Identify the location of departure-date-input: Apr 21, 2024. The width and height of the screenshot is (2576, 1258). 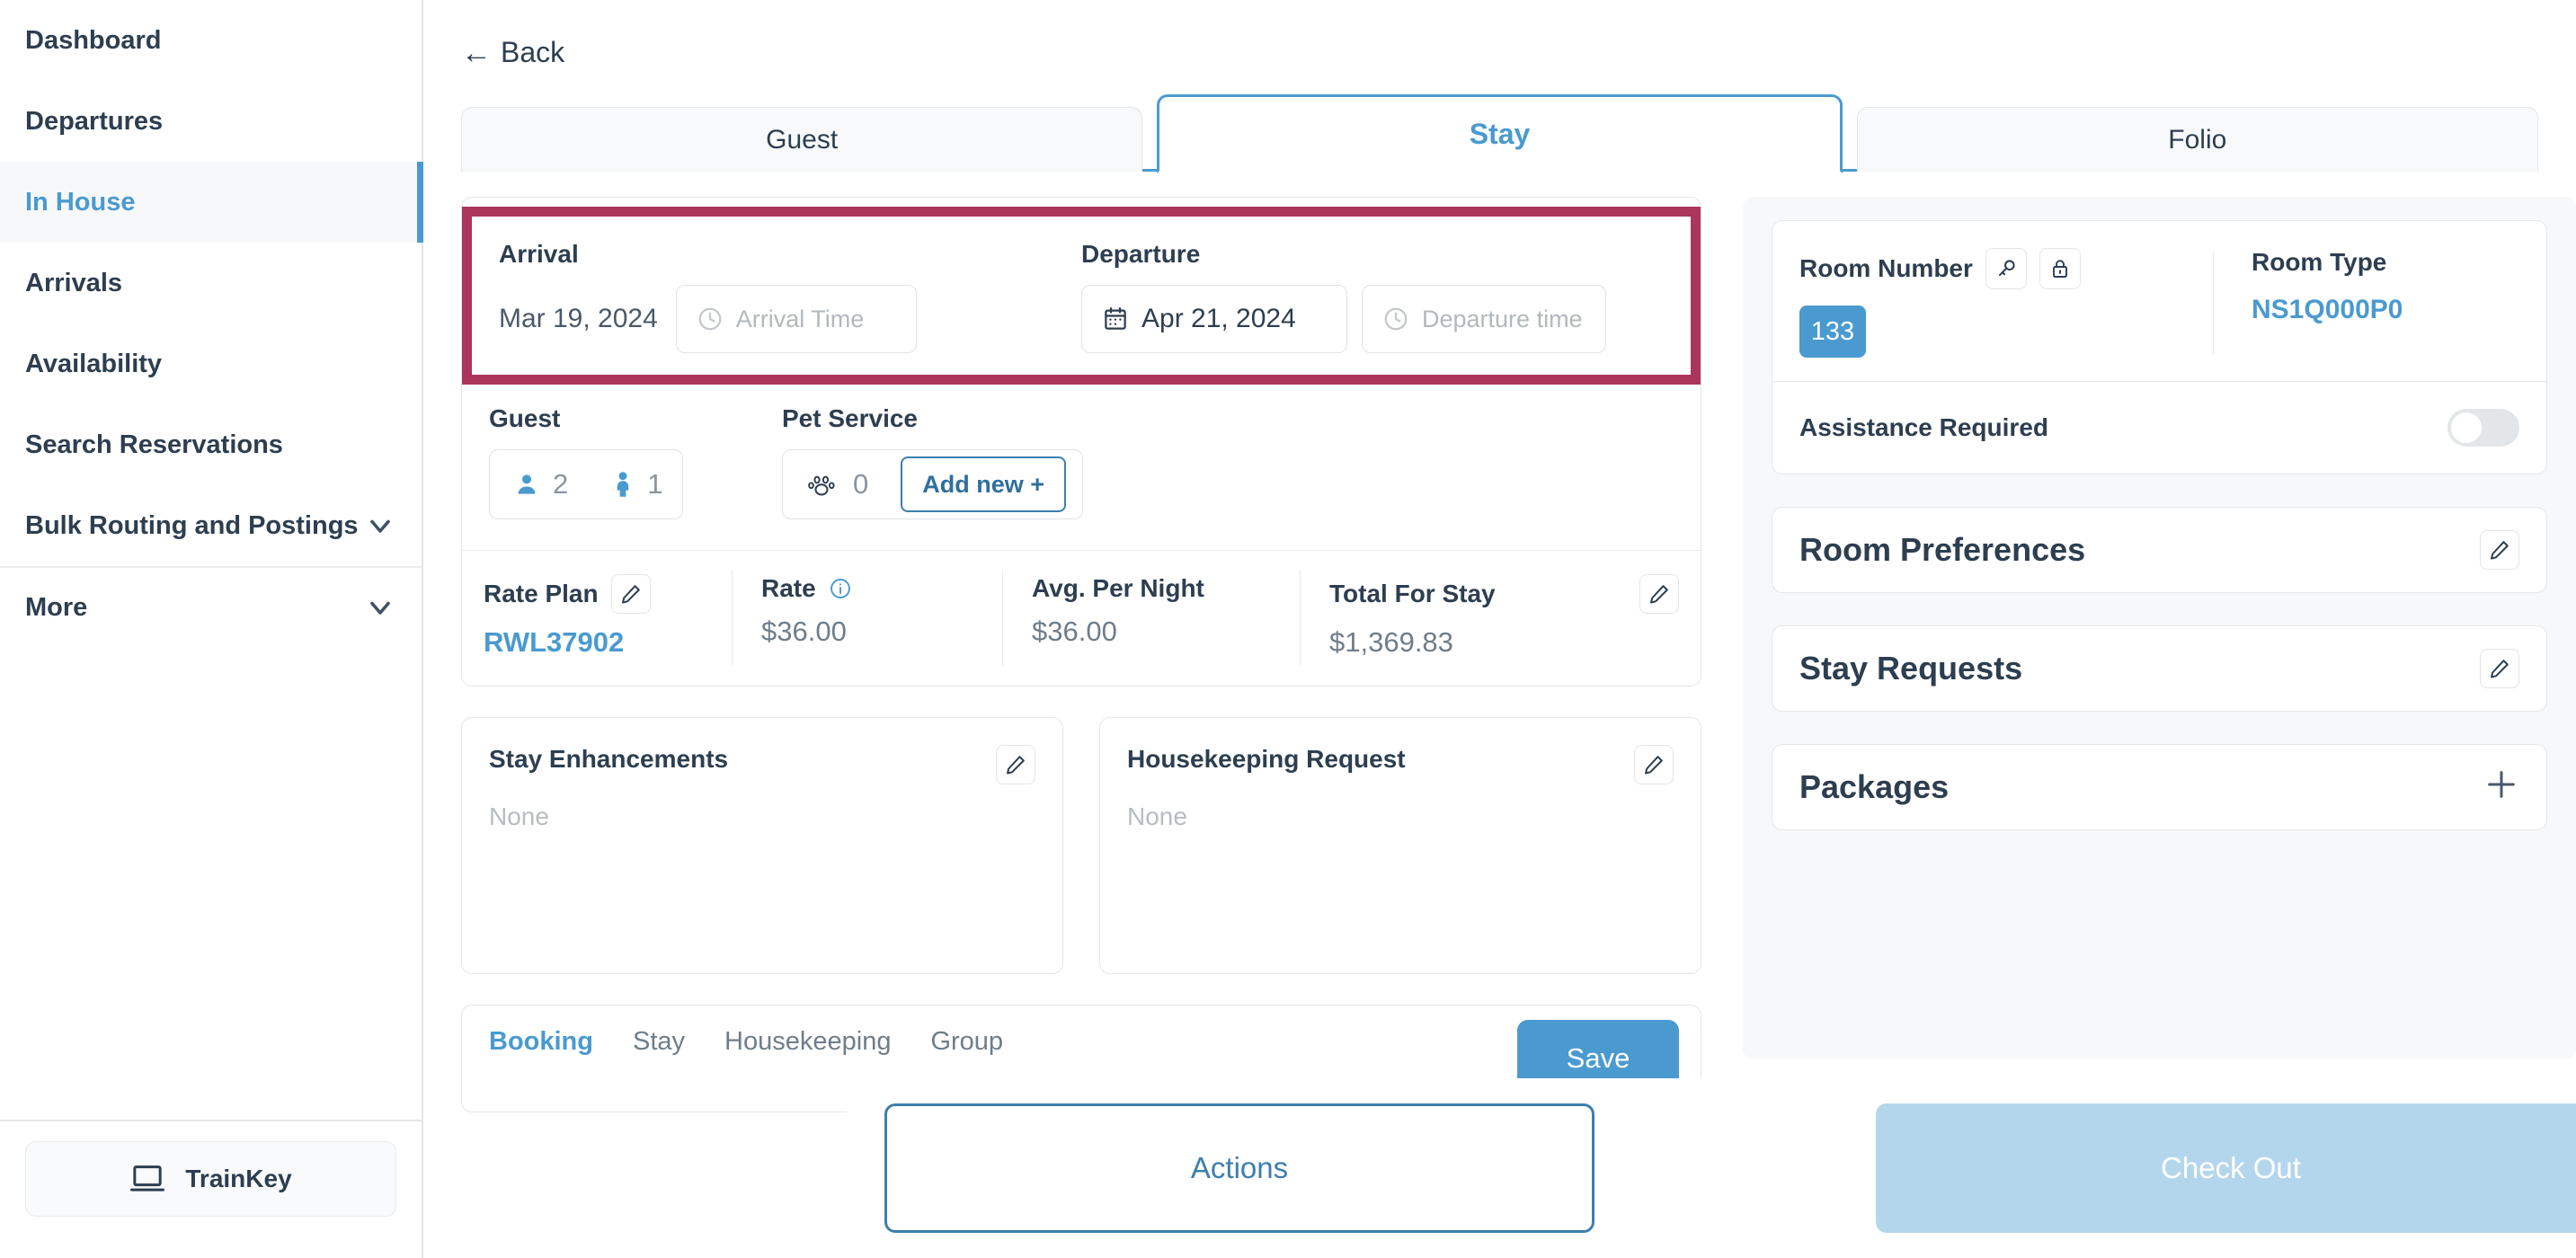
(1214, 319).